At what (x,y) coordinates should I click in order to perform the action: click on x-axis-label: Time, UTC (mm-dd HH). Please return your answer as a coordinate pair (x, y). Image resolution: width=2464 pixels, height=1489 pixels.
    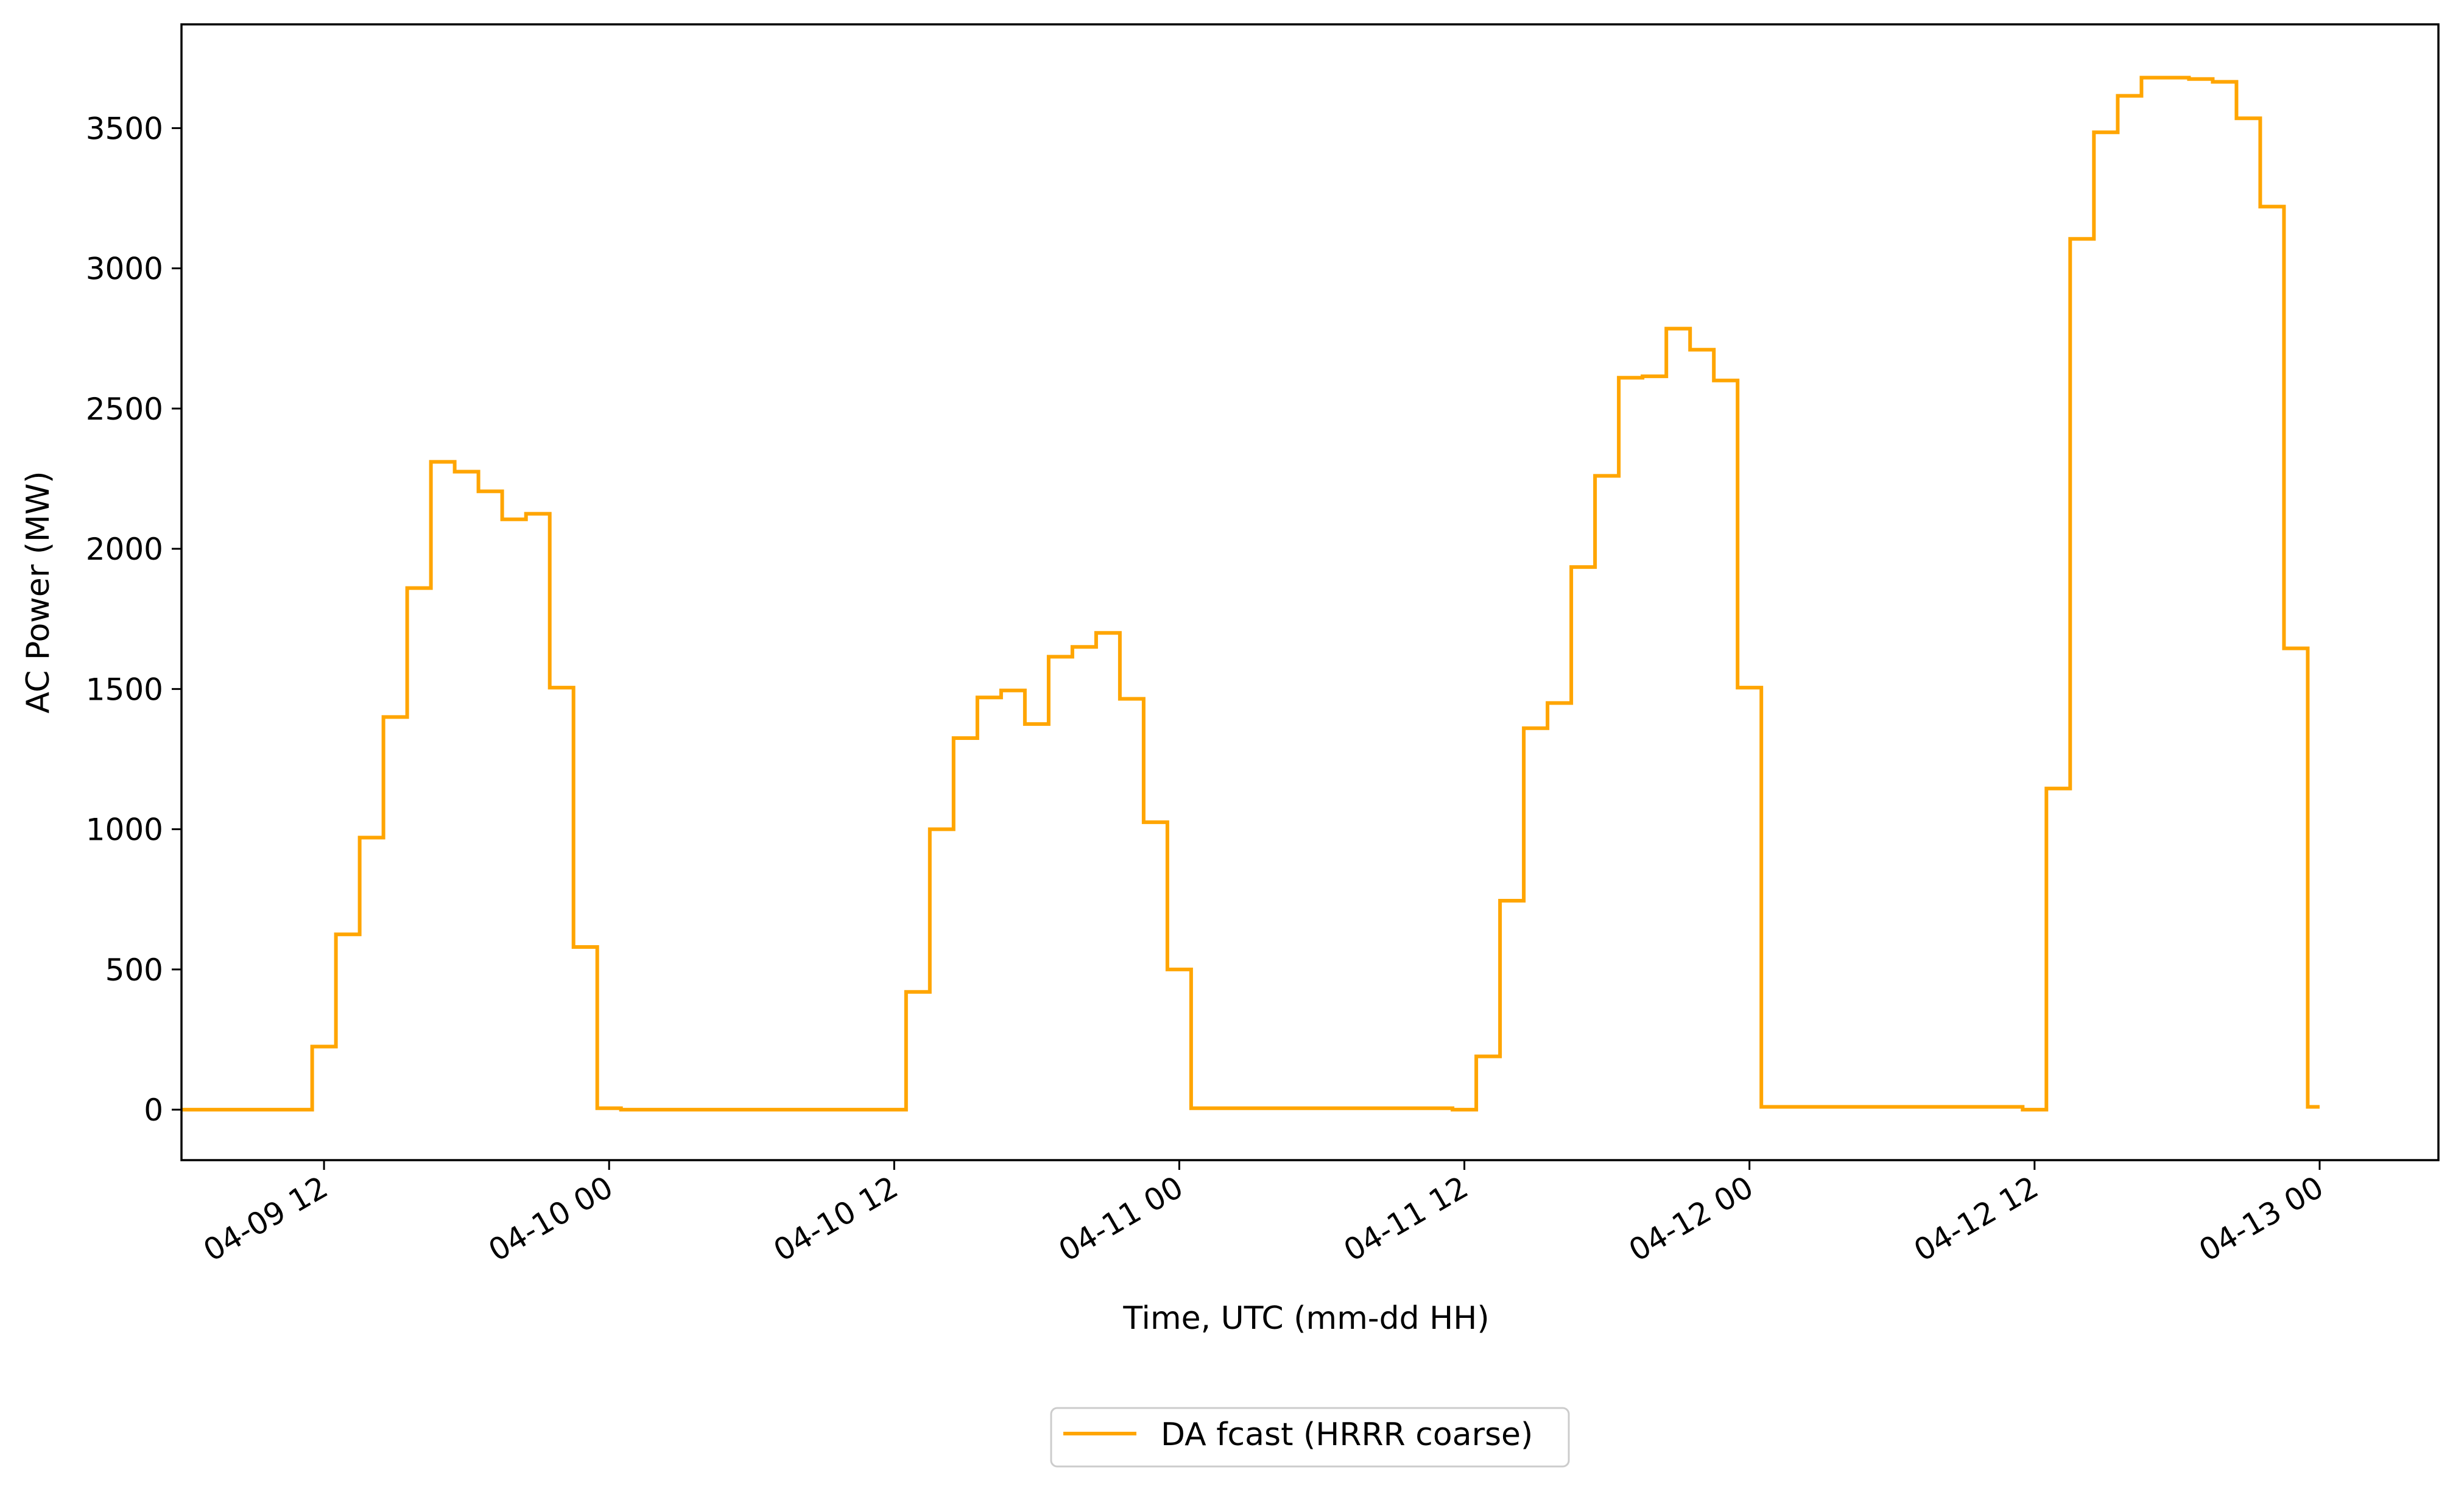
    Looking at the image, I should click on (1305, 1318).